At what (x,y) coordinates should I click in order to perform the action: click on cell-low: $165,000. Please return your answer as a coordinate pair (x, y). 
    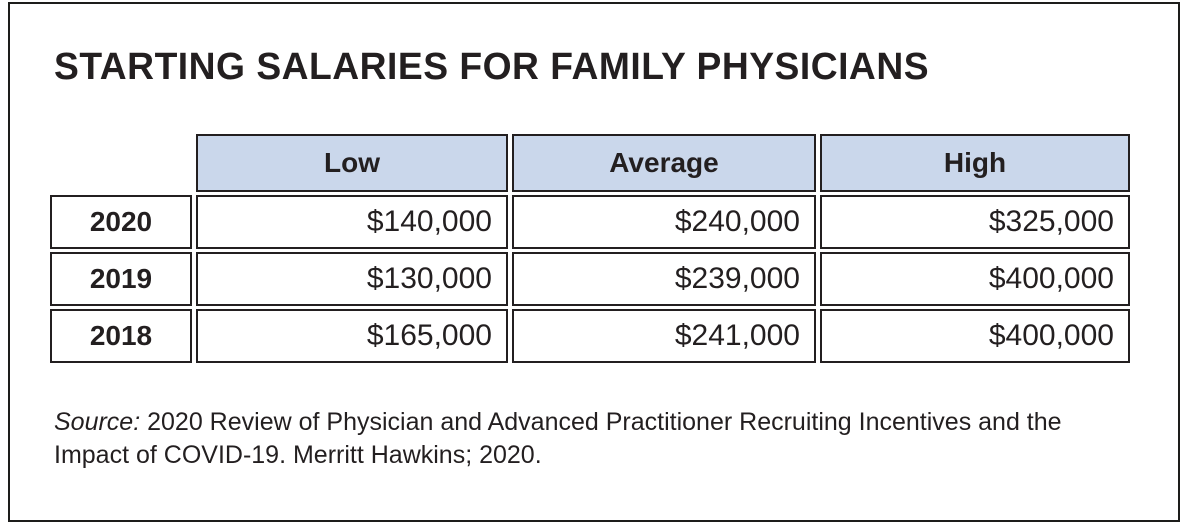
    Looking at the image, I should click on (352, 336).